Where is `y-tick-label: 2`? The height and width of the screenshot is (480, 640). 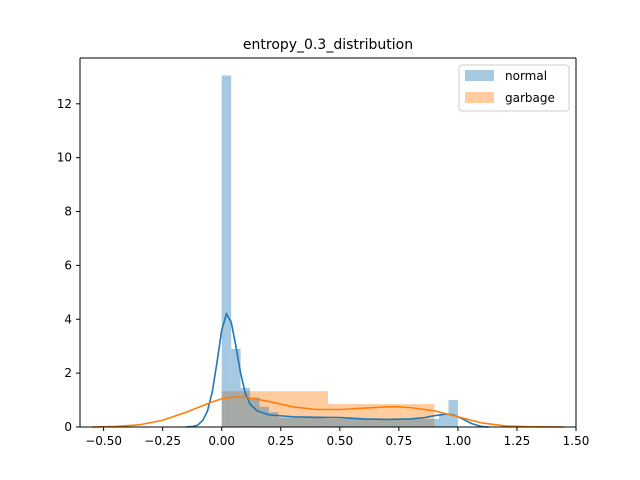 y-tick-label: 2 is located at coordinates (68, 373).